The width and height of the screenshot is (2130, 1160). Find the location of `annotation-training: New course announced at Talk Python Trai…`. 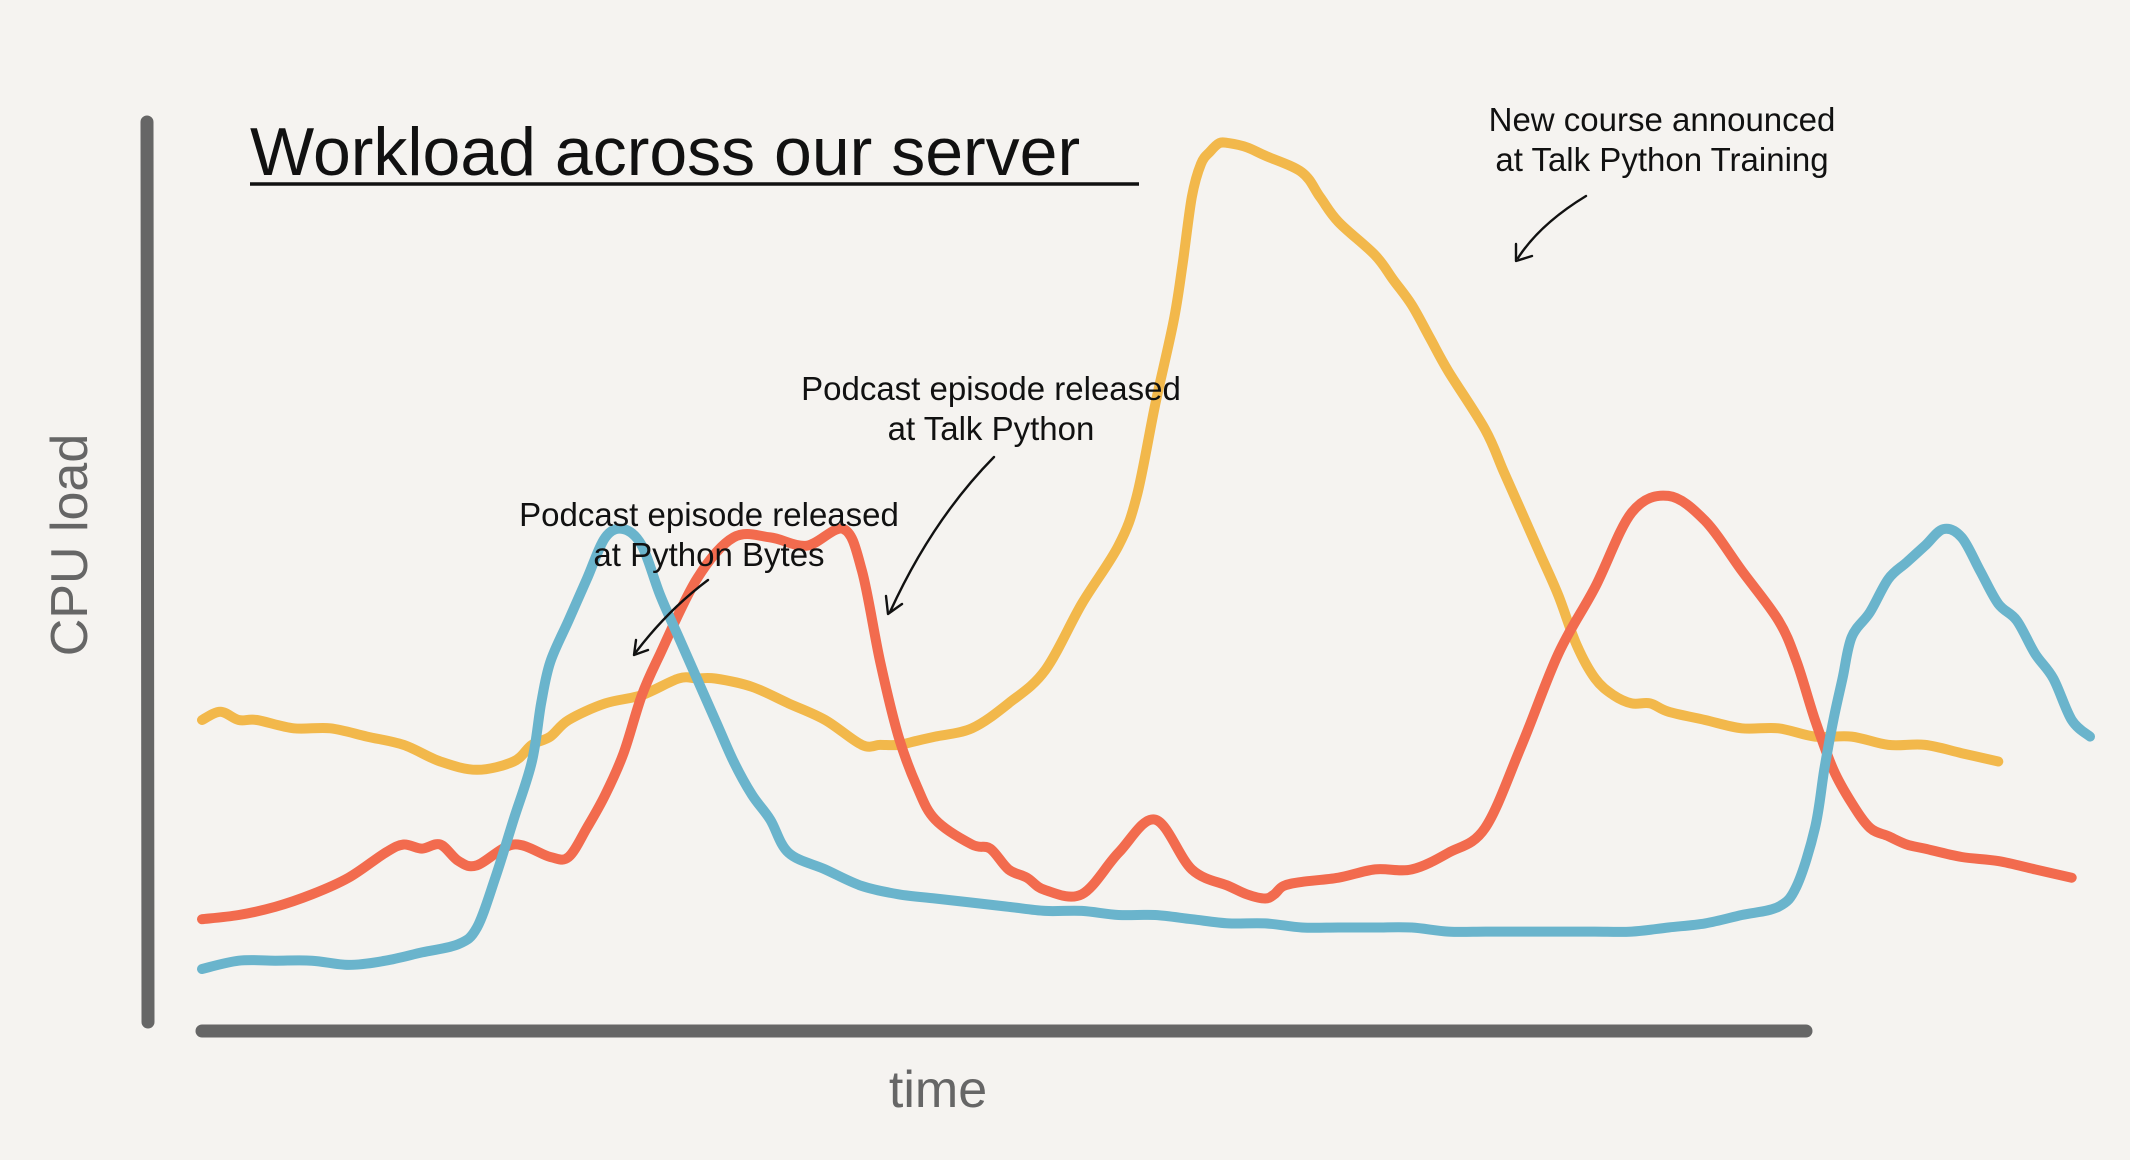

annotation-training: New course announced at Talk Python Trai… is located at coordinates (1662, 182).